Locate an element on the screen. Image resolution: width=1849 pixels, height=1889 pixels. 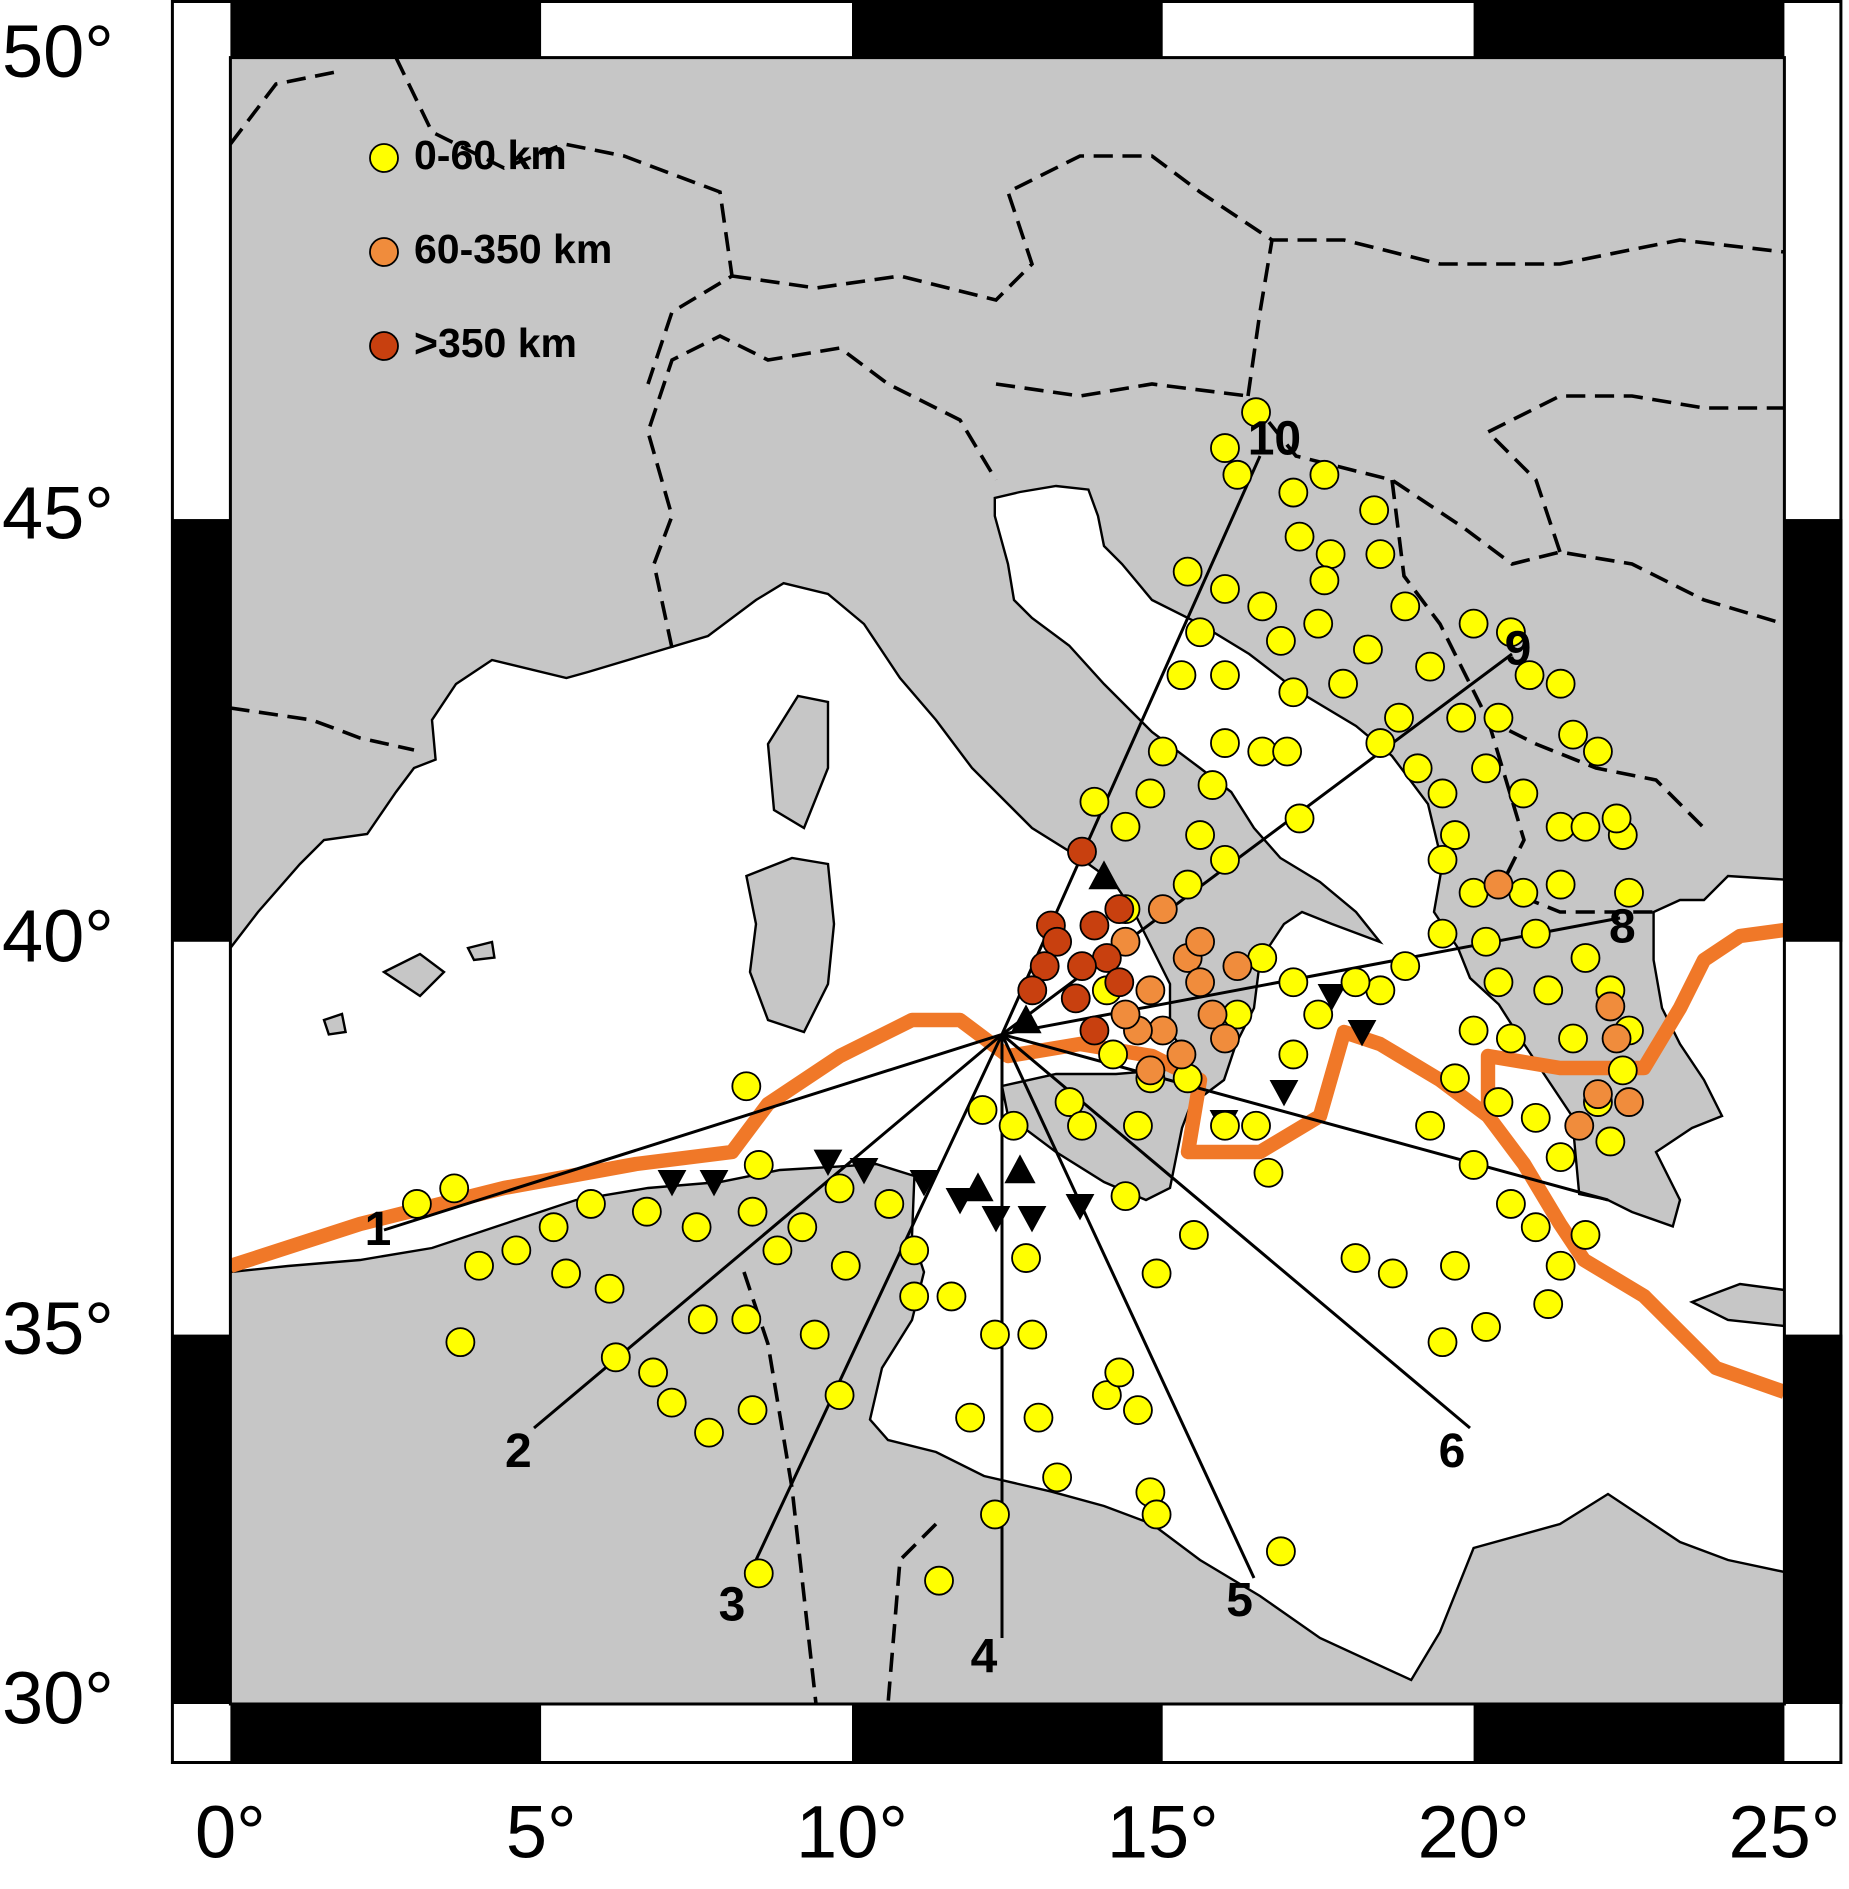
legend: 0-60 km 60-350 km >350 km is located at coordinates (490, 249).